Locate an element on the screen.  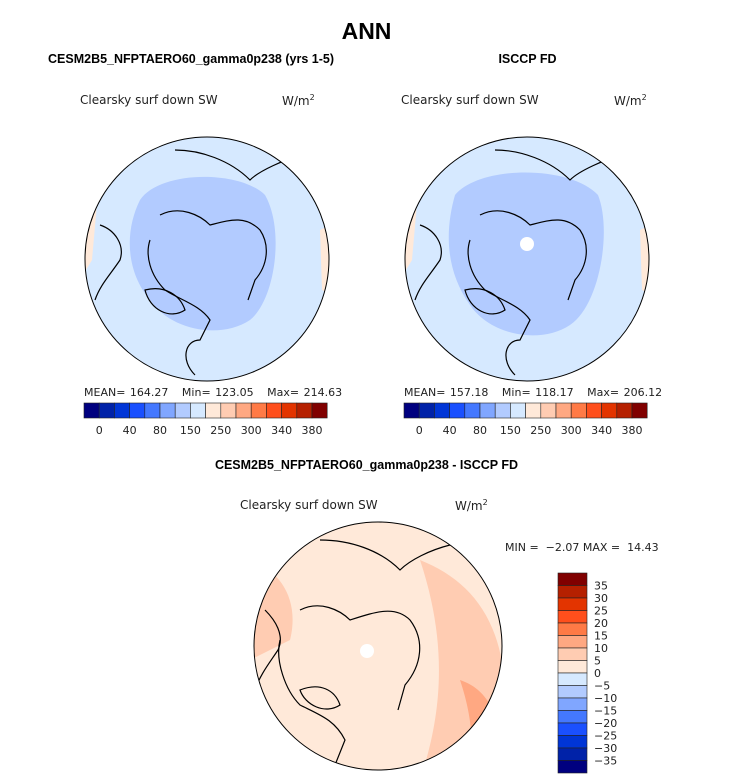
diff-stats: MIN = −2.07 MAX = 14.43 is located at coordinates (582, 547).